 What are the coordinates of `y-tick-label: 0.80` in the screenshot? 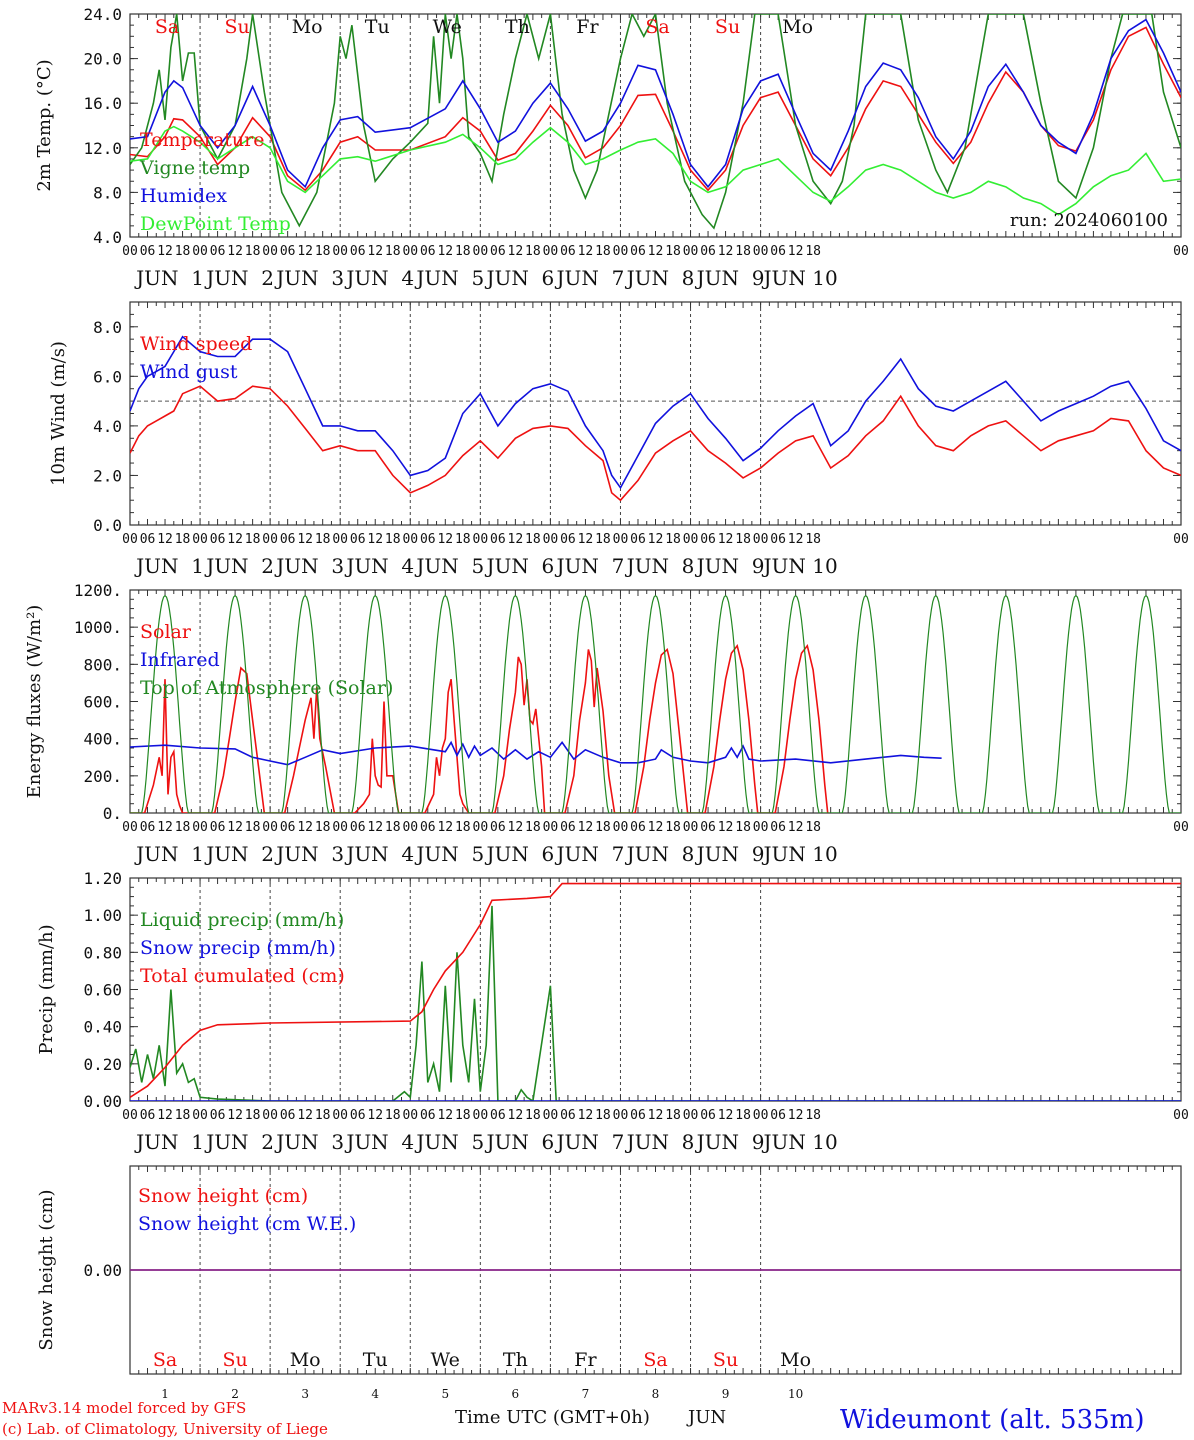 It's located at (102, 952).